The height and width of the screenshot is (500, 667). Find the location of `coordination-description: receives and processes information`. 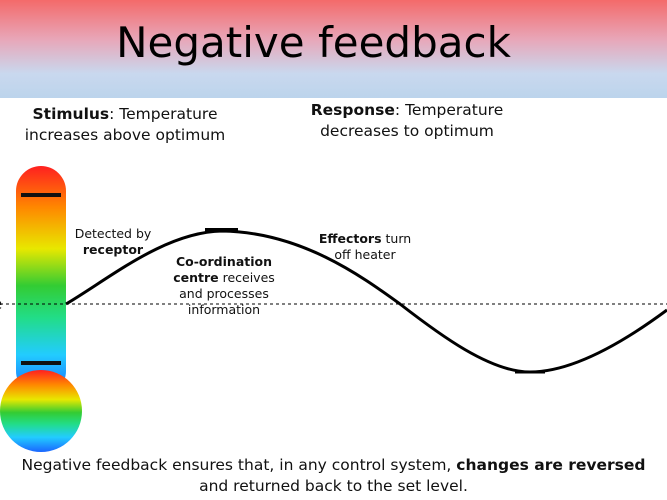

coordination-description: receives and processes information is located at coordinates (227, 293).